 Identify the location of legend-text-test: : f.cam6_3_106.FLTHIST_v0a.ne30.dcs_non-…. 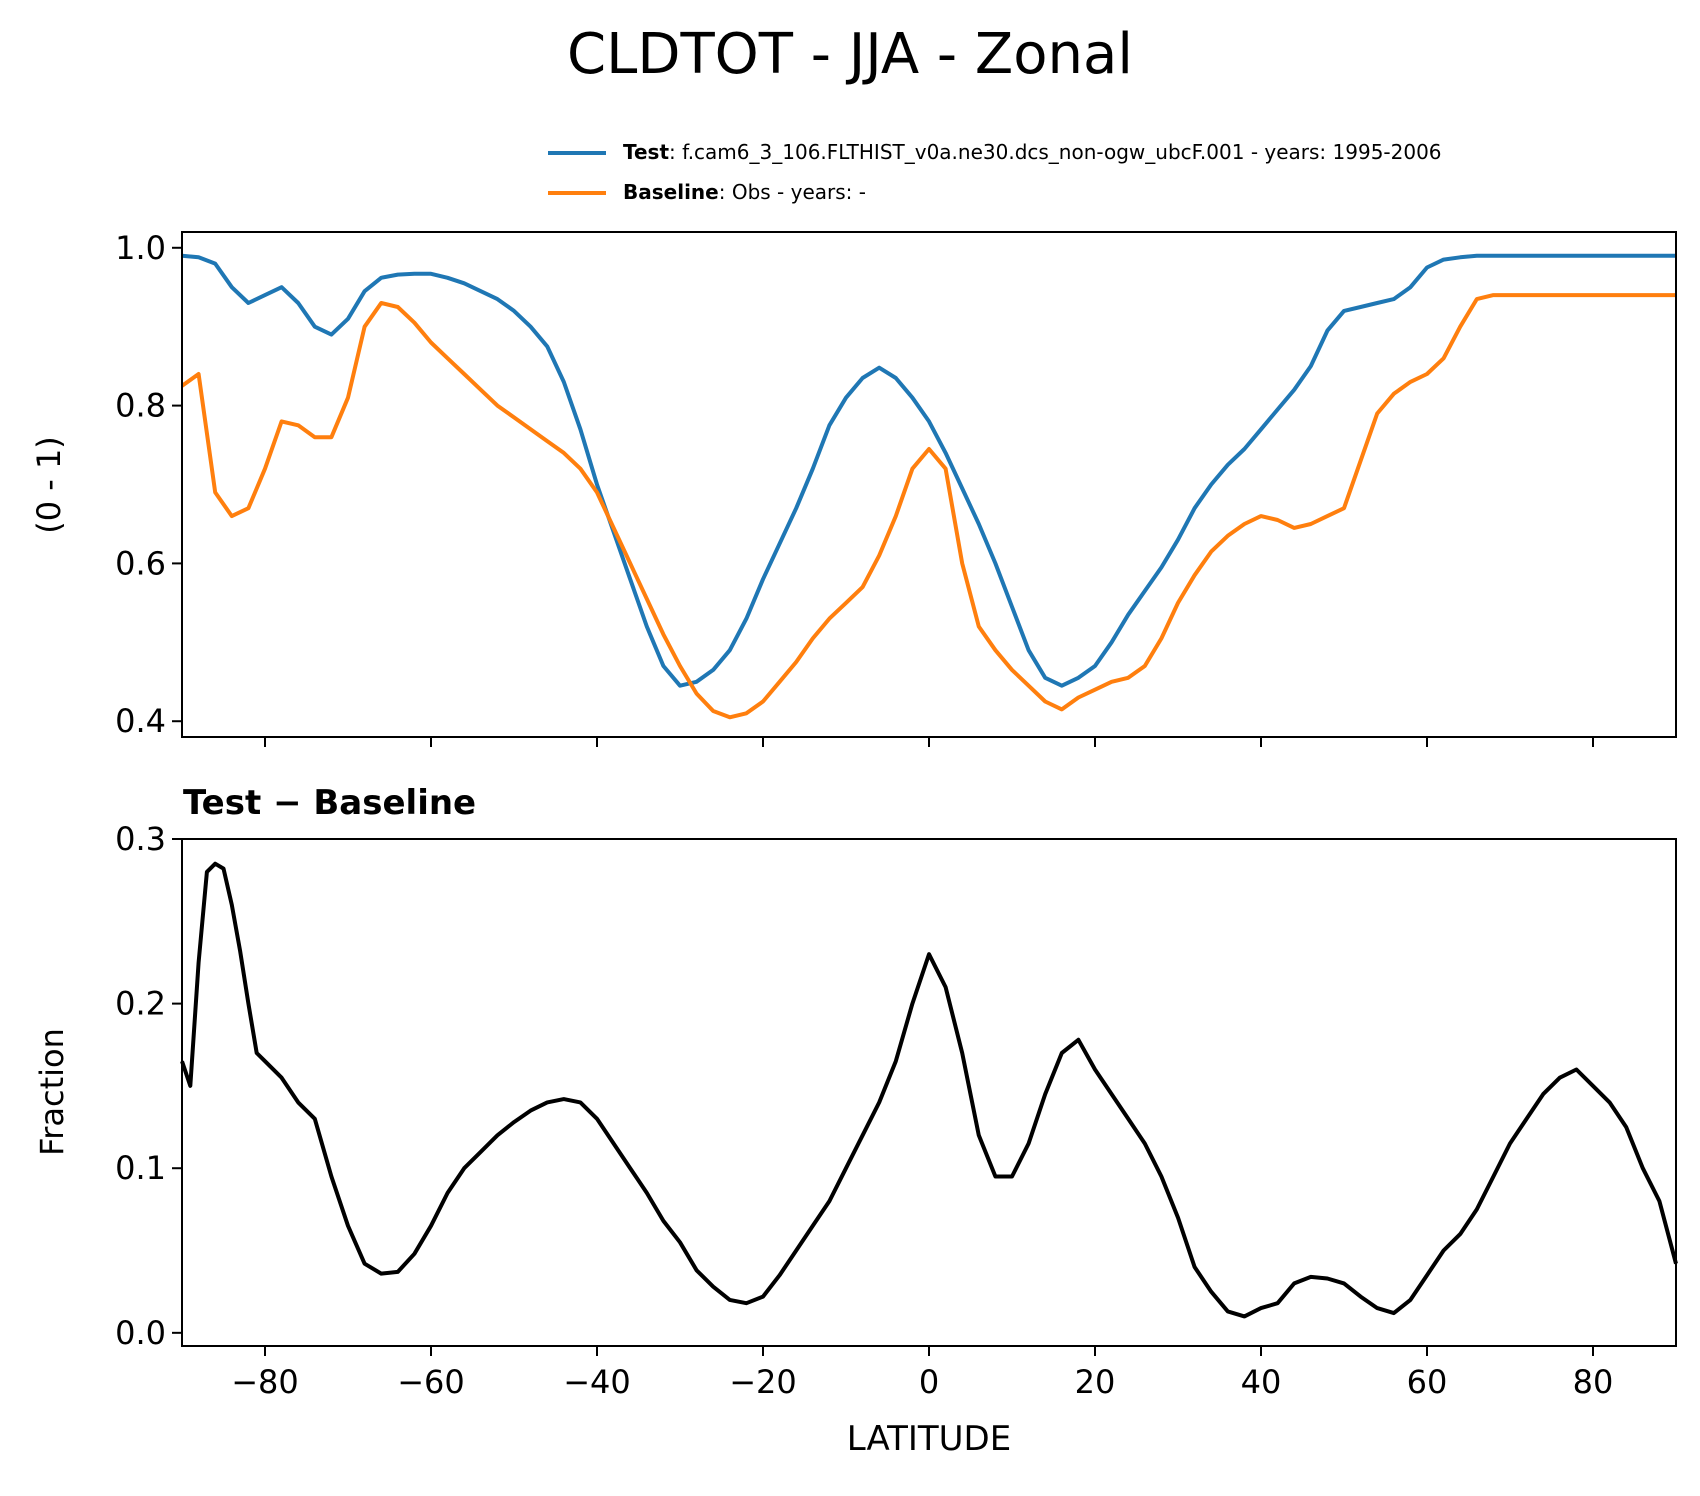
(1055, 152).